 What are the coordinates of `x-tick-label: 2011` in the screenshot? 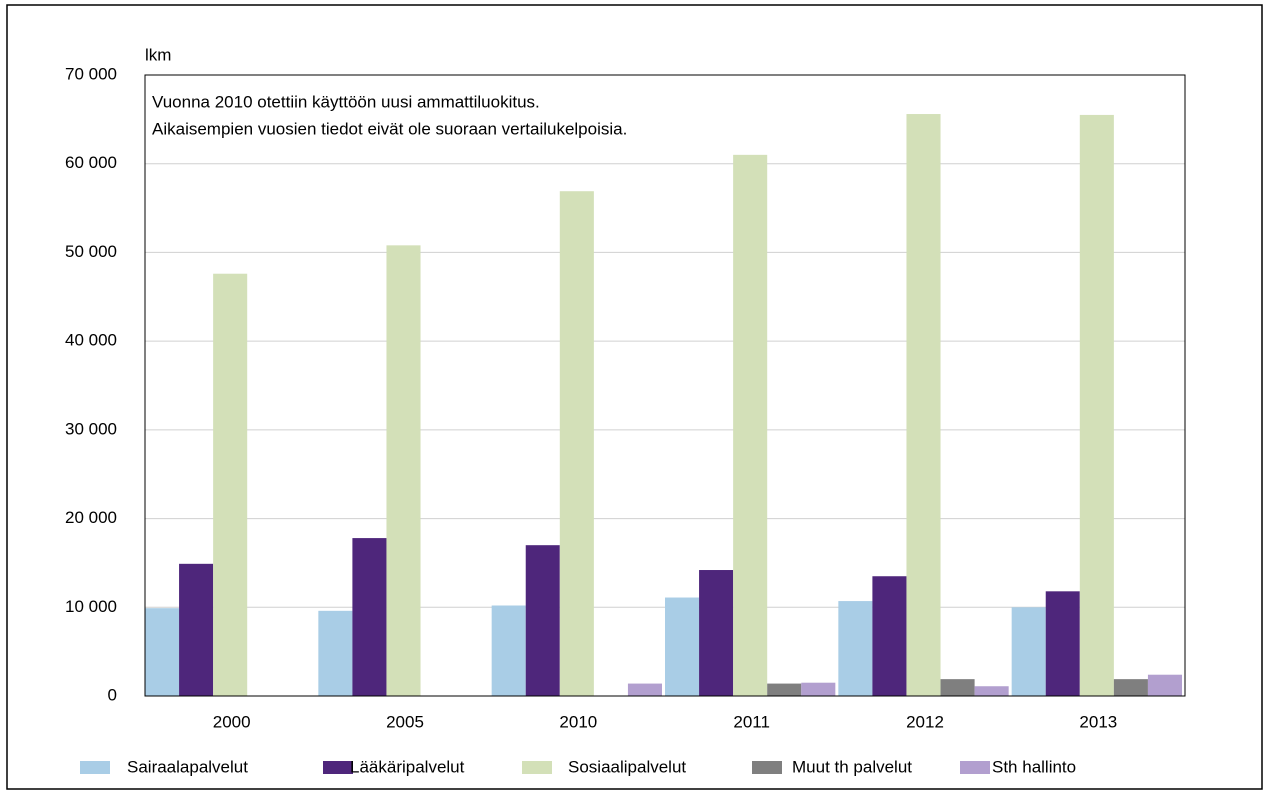 It's located at (751, 721).